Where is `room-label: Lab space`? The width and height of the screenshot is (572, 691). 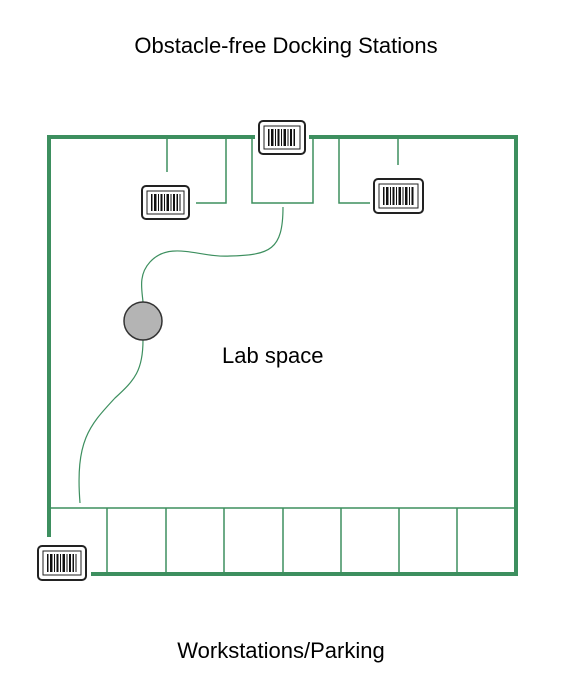 room-label: Lab space is located at coordinates (273, 355).